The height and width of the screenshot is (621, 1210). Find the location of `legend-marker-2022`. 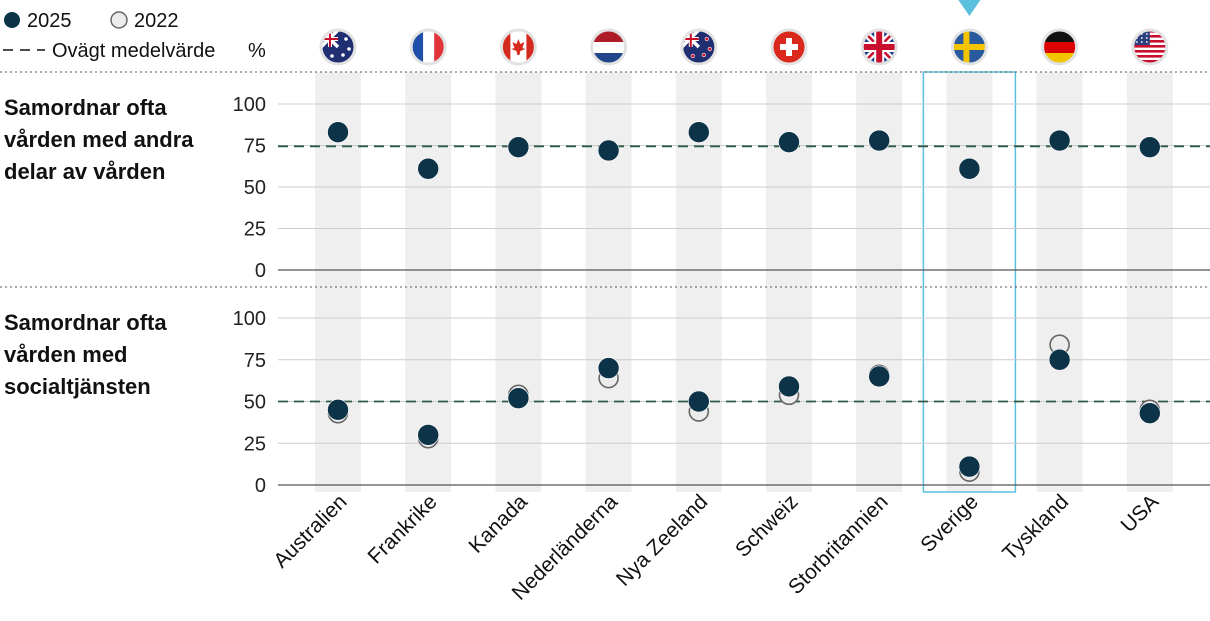

legend-marker-2022 is located at coordinates (119, 20).